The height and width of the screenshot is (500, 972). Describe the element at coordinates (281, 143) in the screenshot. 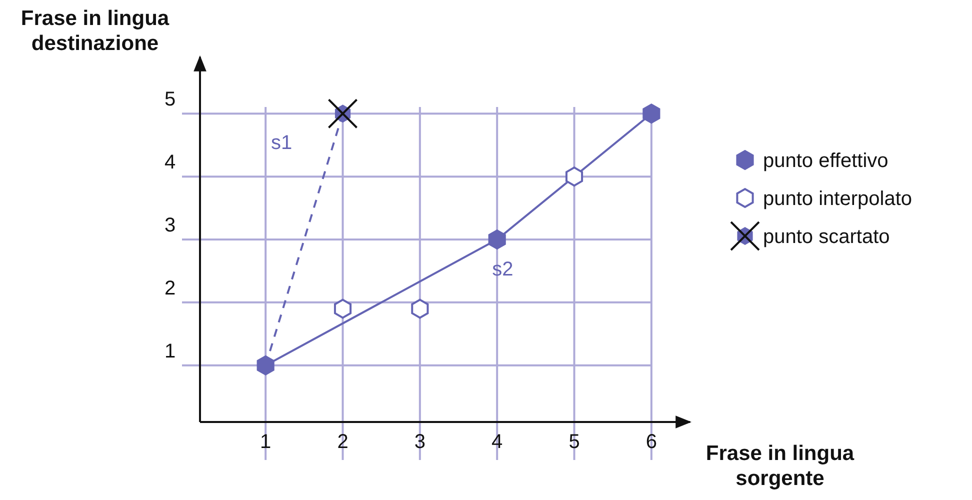

I see `annotation: s1` at that location.